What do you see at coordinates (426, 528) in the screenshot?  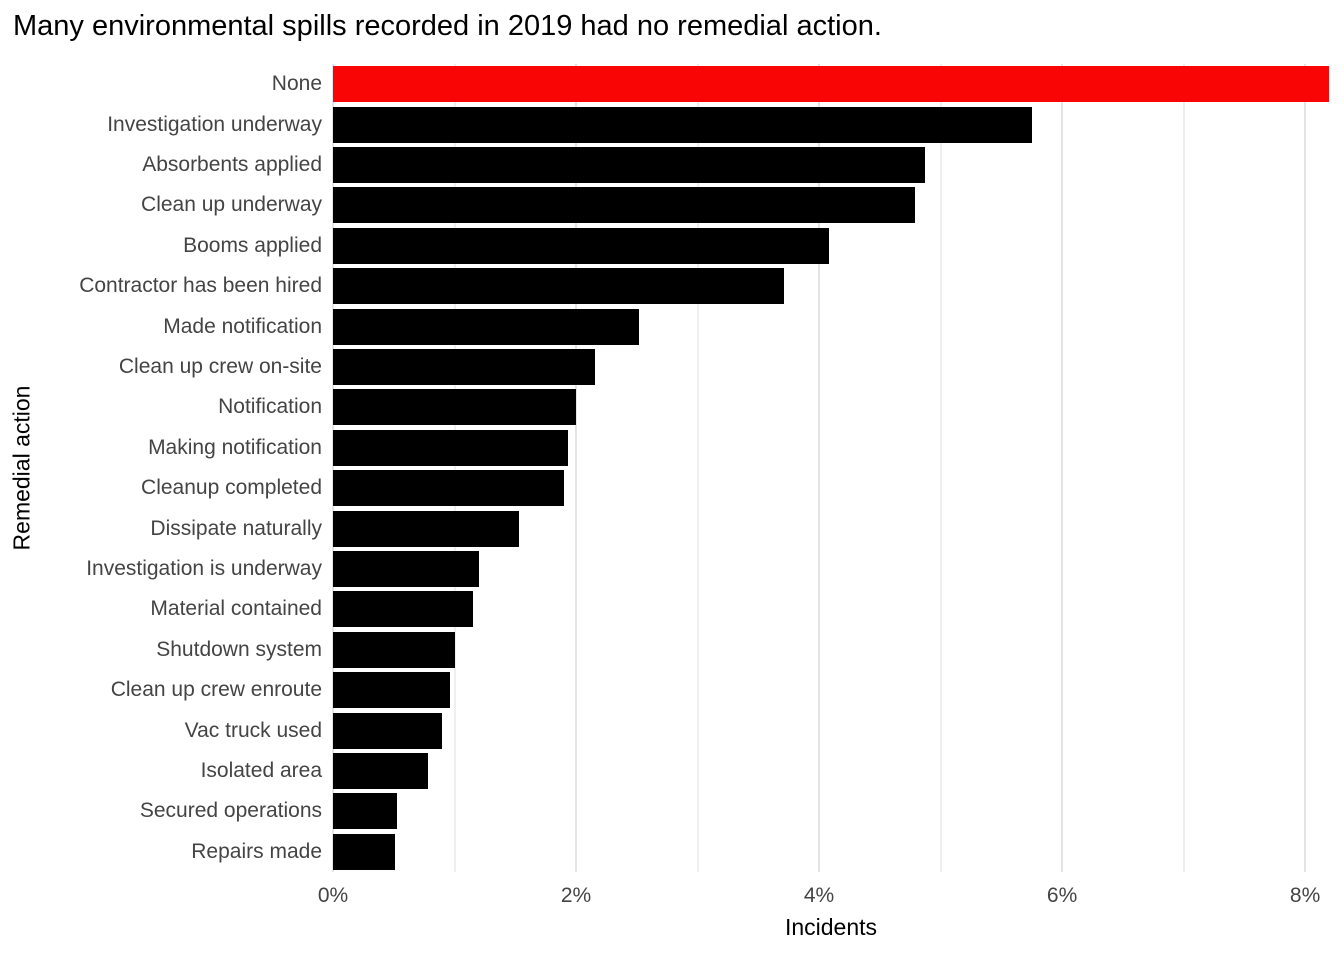 I see `bar-dissipate-naturally` at bounding box center [426, 528].